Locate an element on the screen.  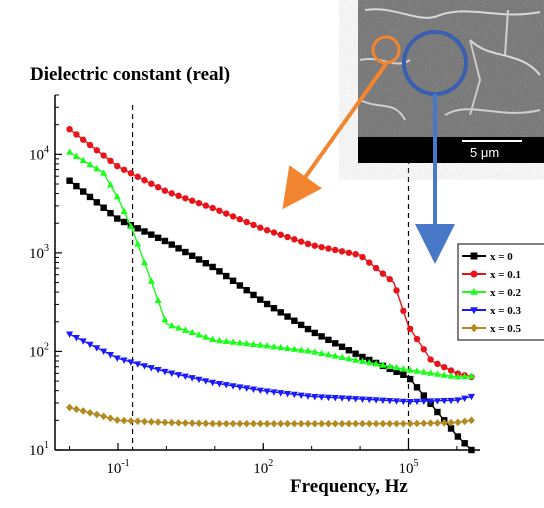
small-grain-highlight is located at coordinates (386, 50).